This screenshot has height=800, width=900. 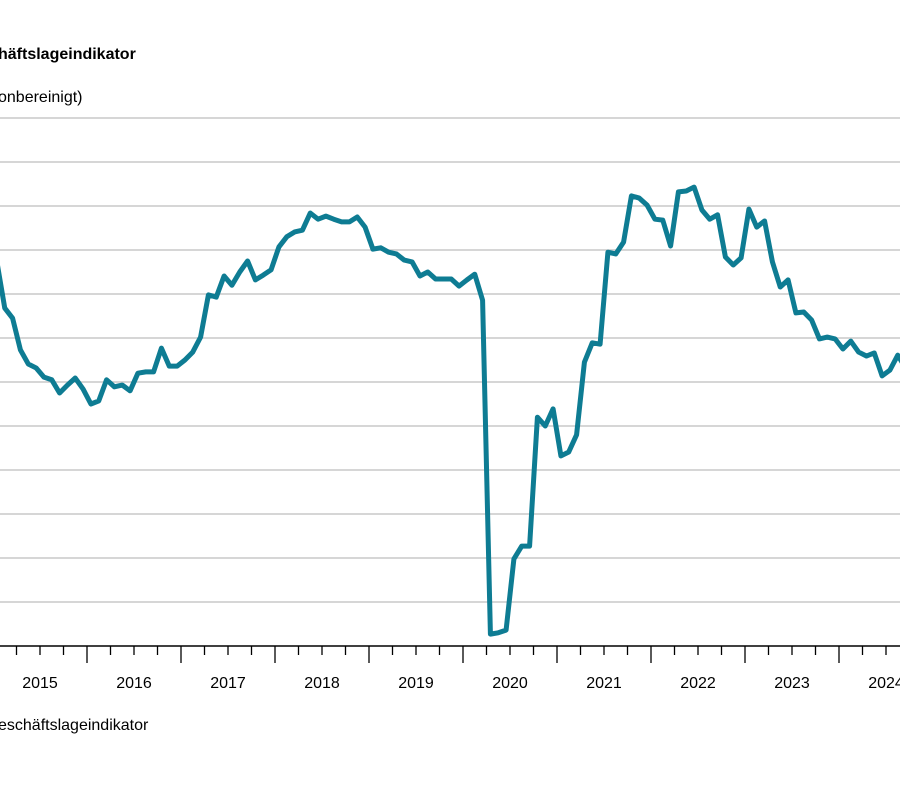 I want to click on x-tick-label: 2019, so click(x=416, y=683).